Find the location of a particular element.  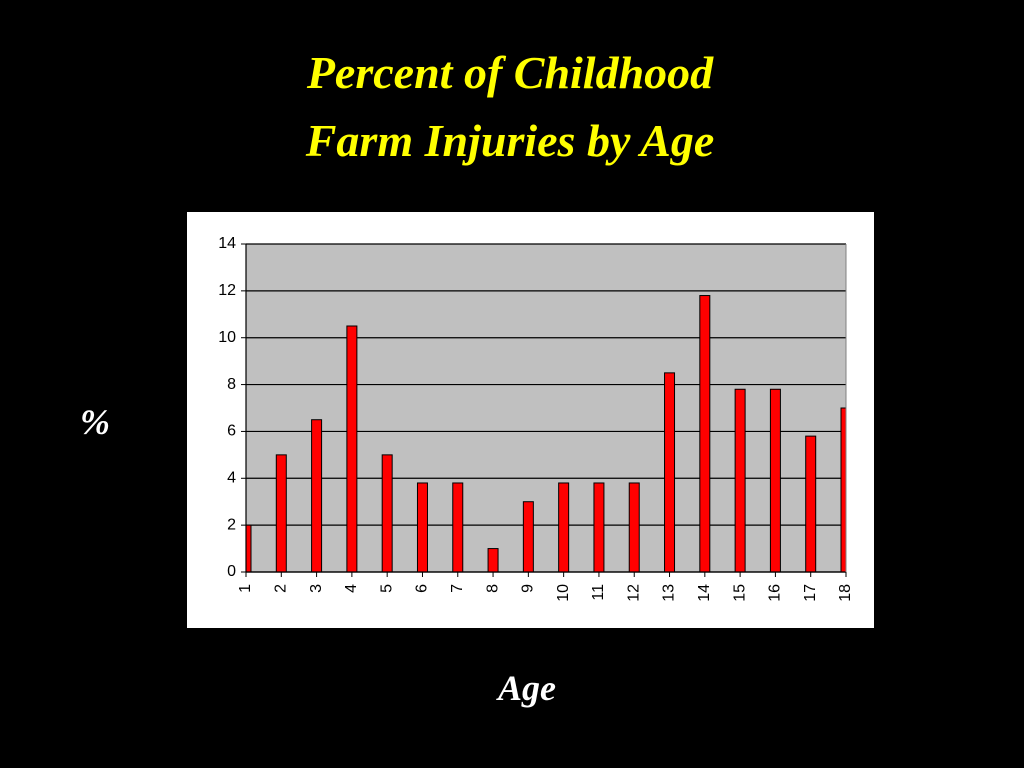

x-tick-label: 4 is located at coordinates (351, 588).